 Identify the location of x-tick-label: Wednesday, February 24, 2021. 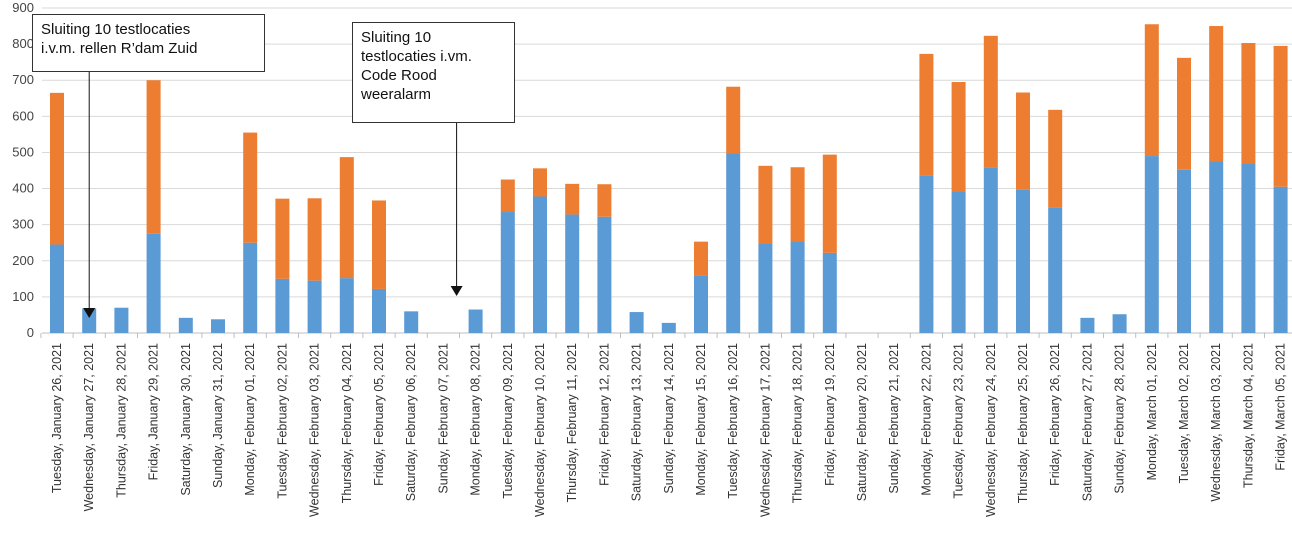
(991, 430).